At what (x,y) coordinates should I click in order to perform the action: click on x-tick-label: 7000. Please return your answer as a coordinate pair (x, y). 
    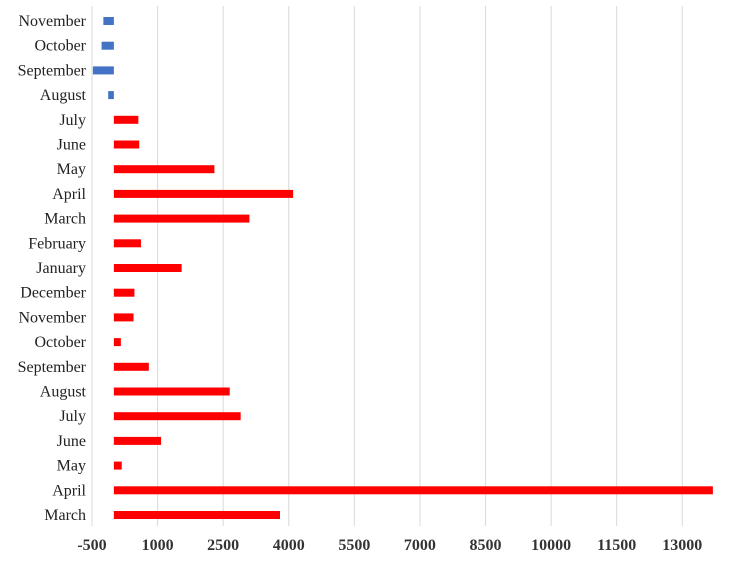
    Looking at the image, I should click on (420, 545).